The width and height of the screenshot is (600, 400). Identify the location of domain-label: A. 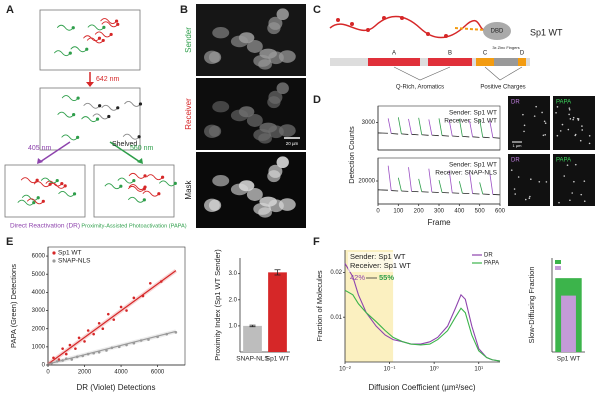
(394, 54).